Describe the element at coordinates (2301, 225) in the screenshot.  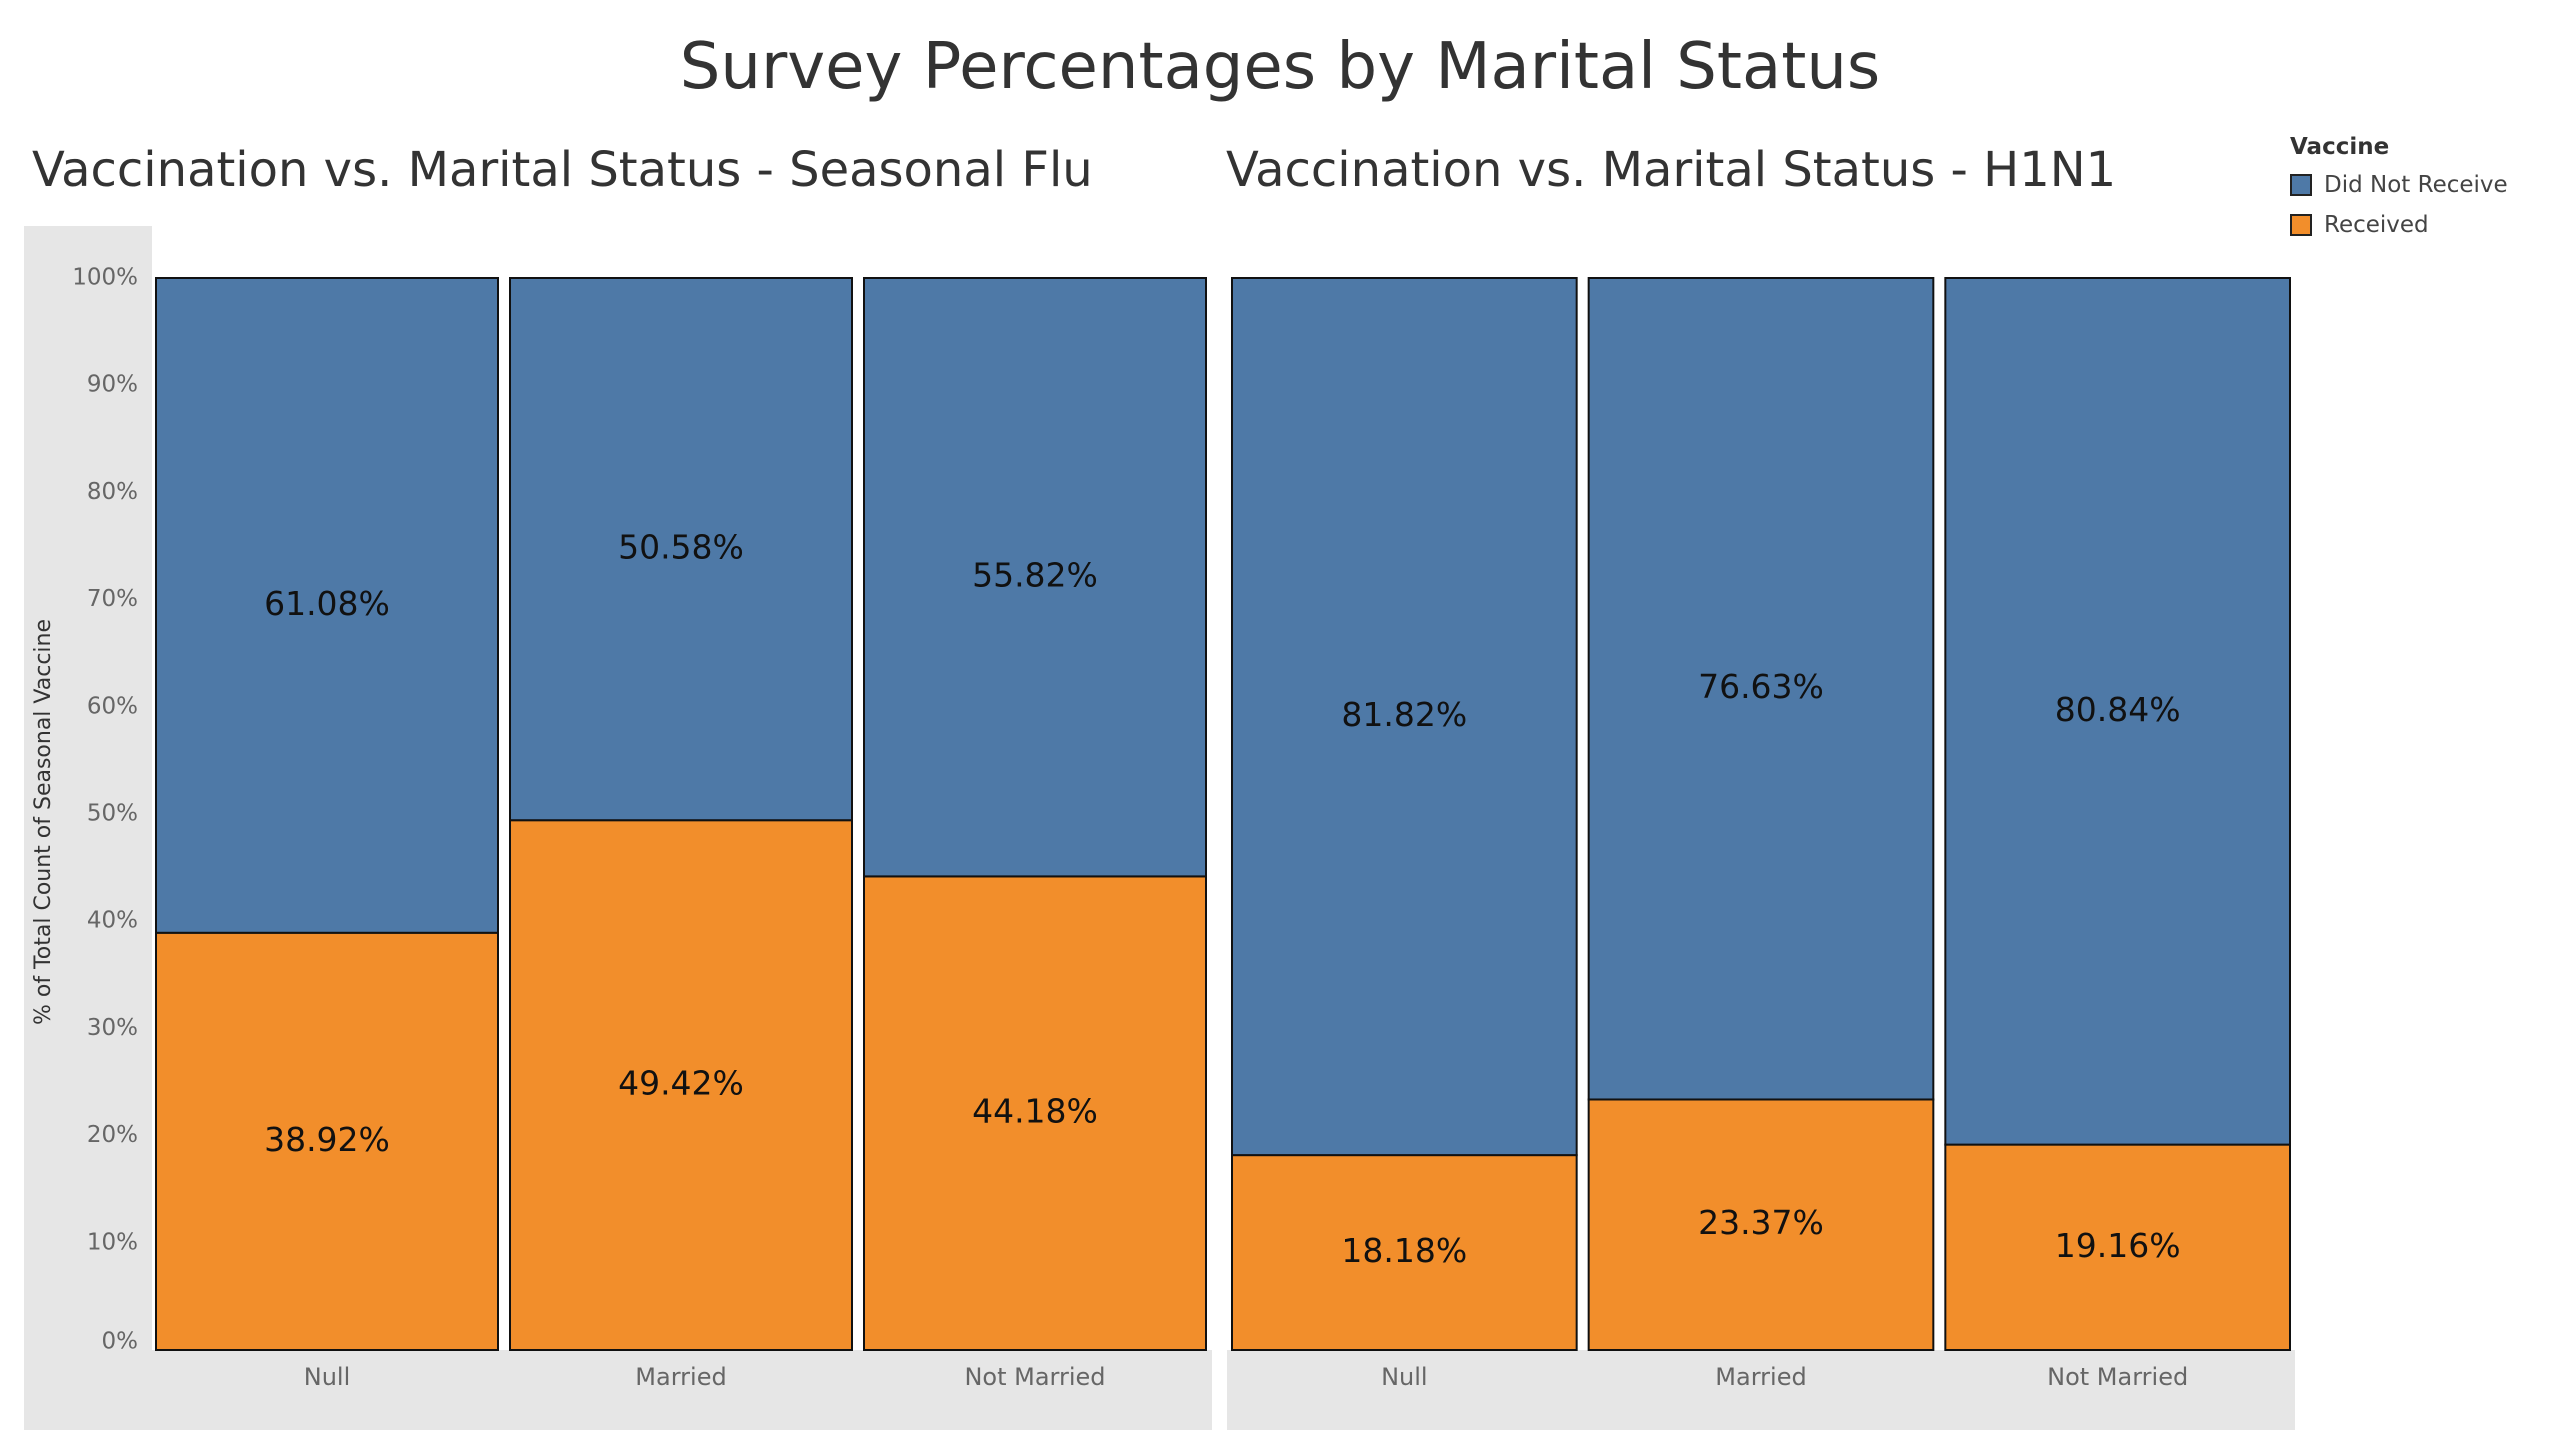
I see `legend-swatch-received` at that location.